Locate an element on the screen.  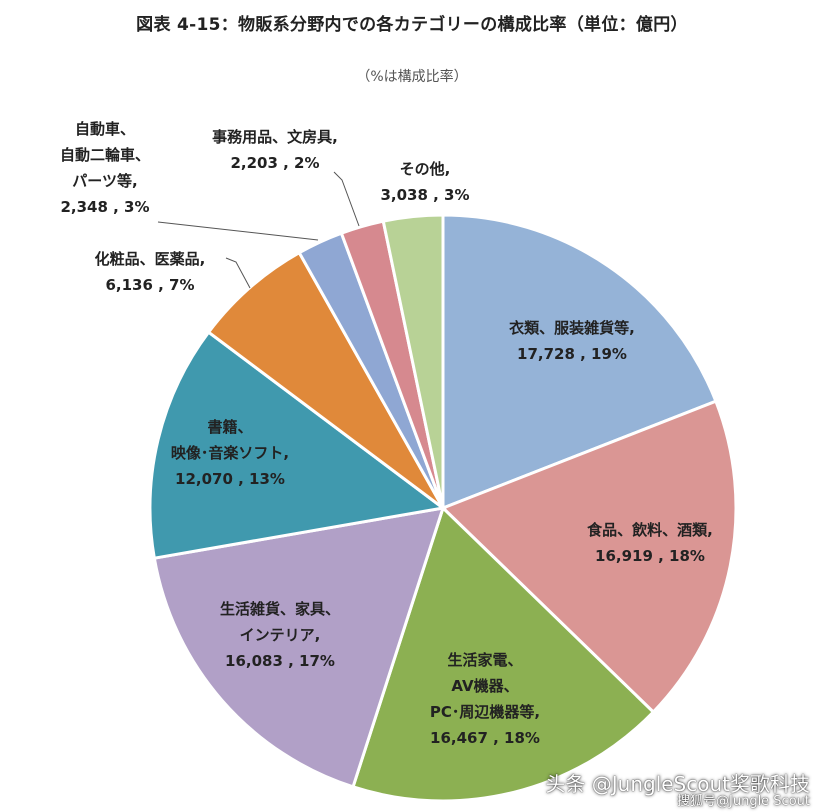
slice-label-line: 3,038 , 3% is located at coordinates (424, 195).